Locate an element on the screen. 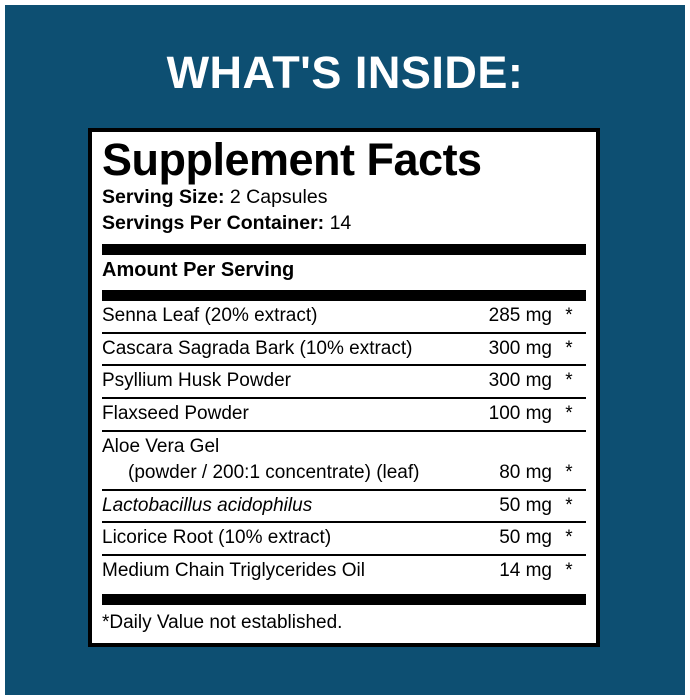 The height and width of the screenshot is (700, 690). ingredient-row: Lactobacillus acidophilus 50 mg * is located at coordinates (344, 506).